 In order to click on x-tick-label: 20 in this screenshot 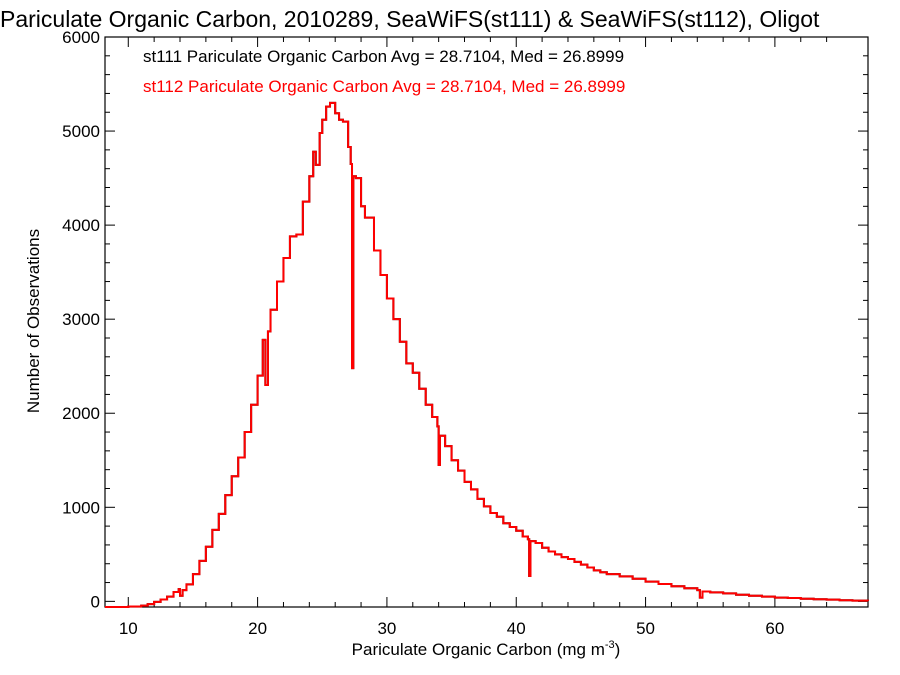, I will do `click(257, 628)`.